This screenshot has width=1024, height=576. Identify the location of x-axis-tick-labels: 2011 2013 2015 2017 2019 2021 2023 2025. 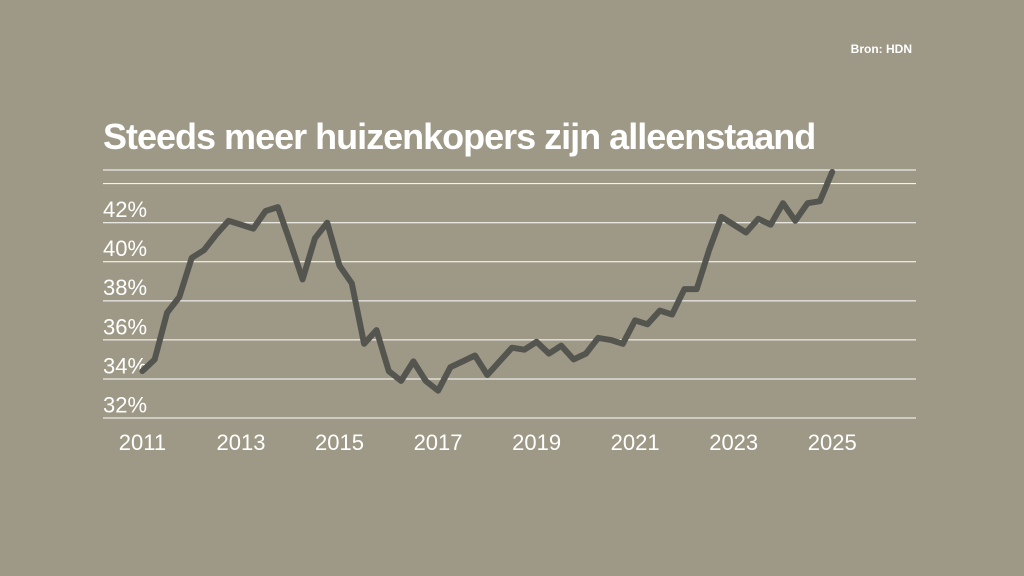
(488, 442).